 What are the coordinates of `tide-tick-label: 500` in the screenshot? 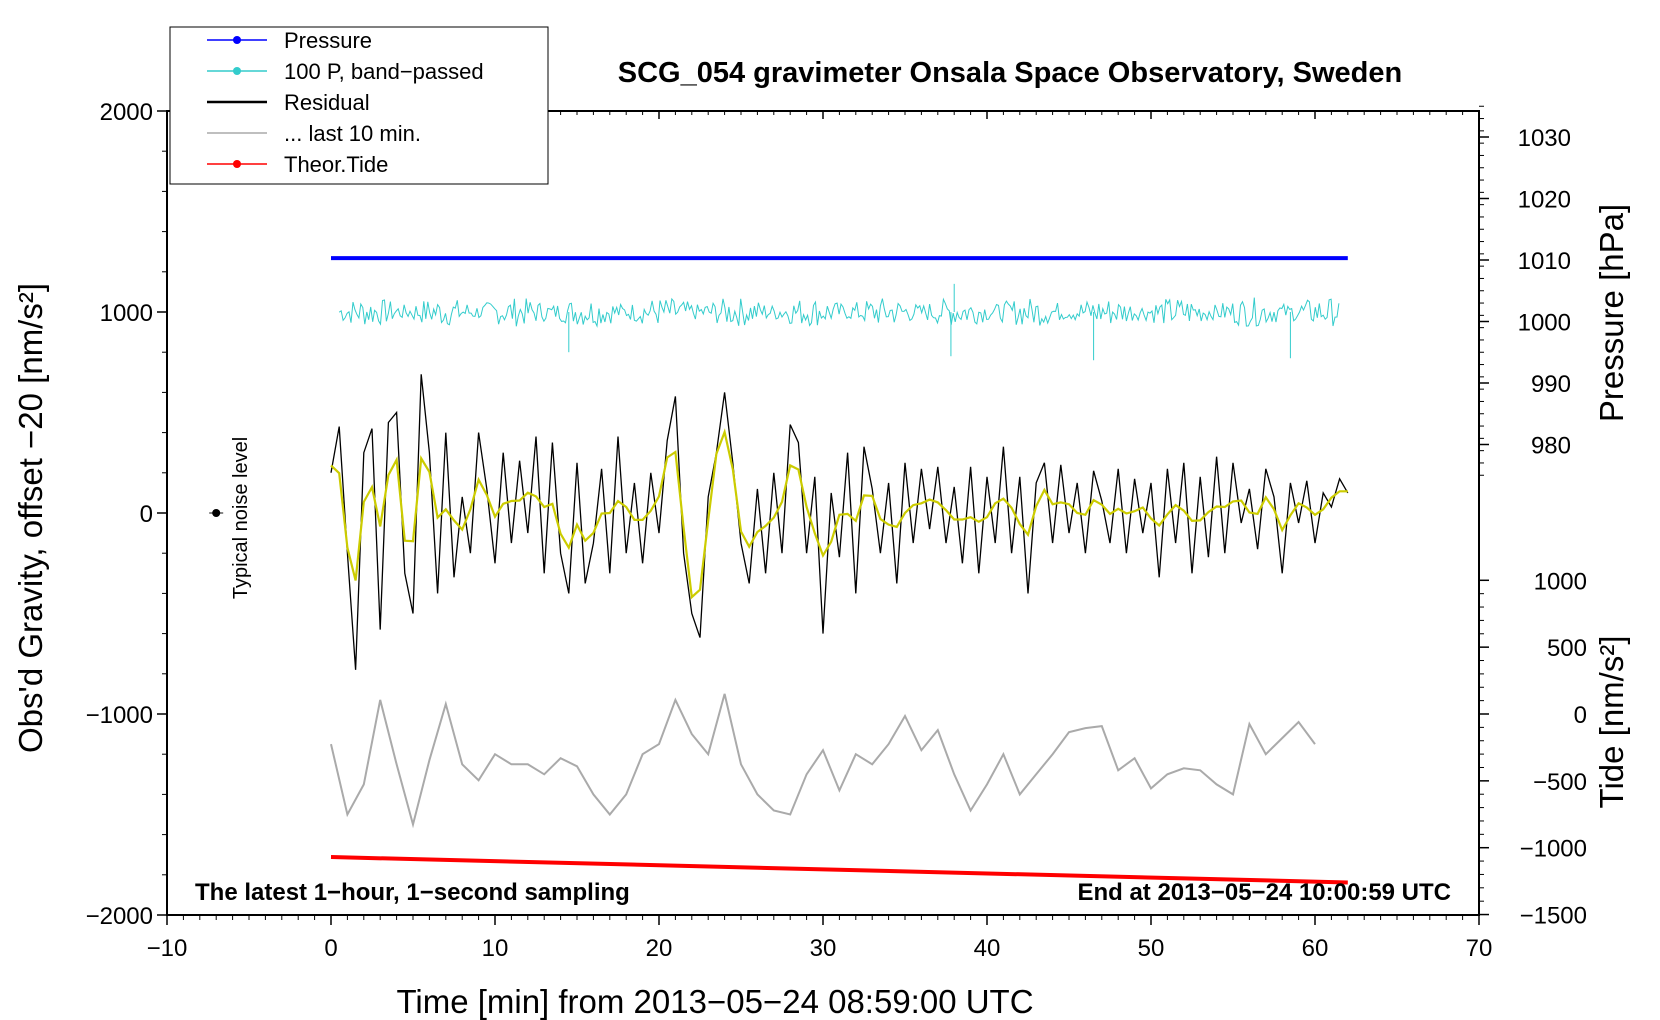 It's located at (1567, 648).